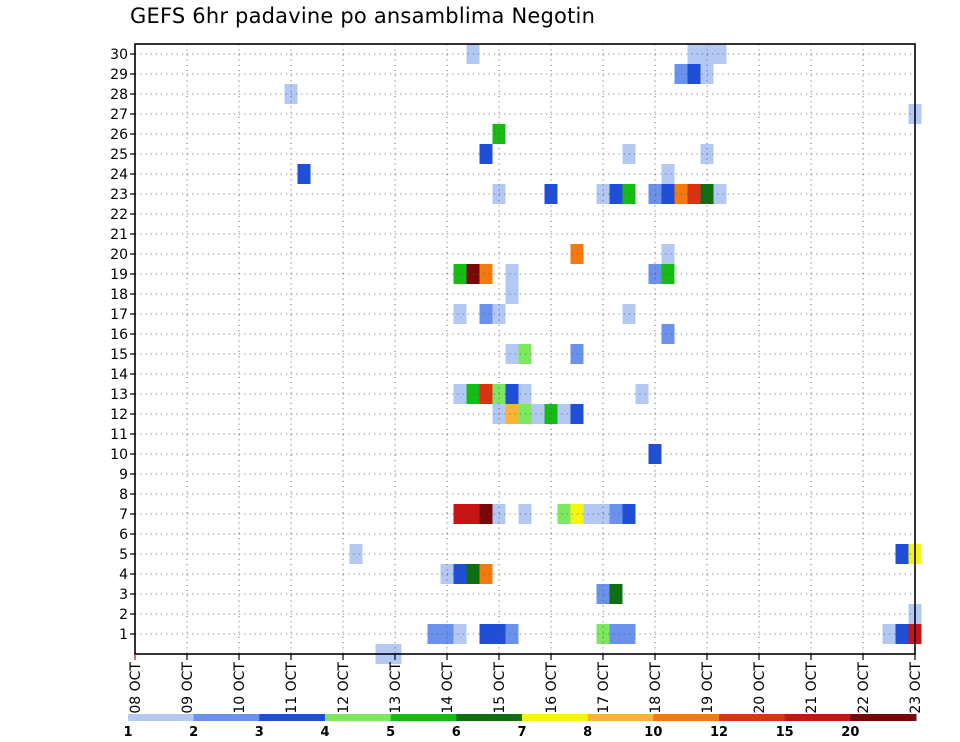  Describe the element at coordinates (193, 732) in the screenshot. I see `legend-label: 2` at that location.